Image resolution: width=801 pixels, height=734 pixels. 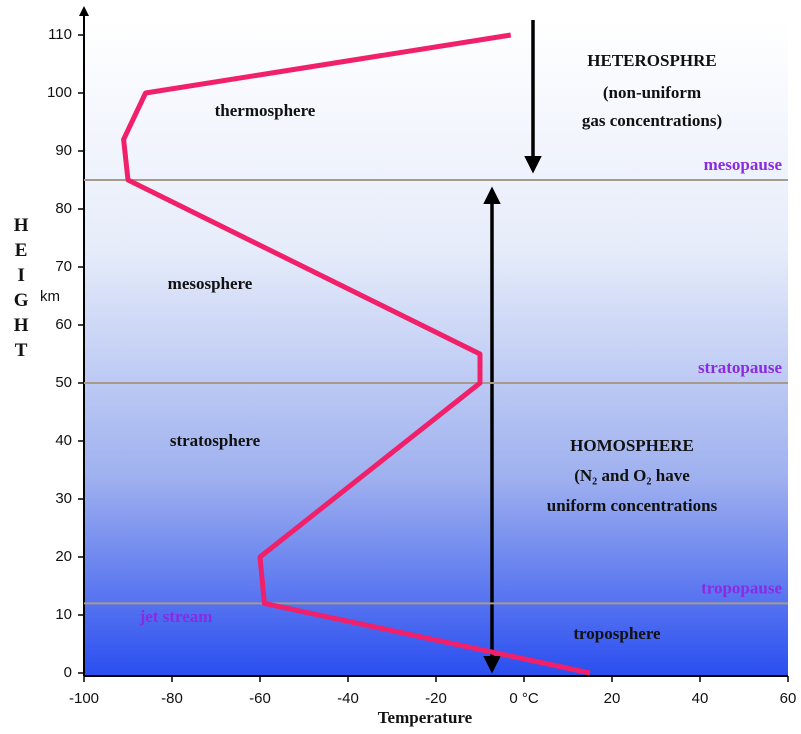 I want to click on x-tick-label: -60, so click(x=260, y=698).